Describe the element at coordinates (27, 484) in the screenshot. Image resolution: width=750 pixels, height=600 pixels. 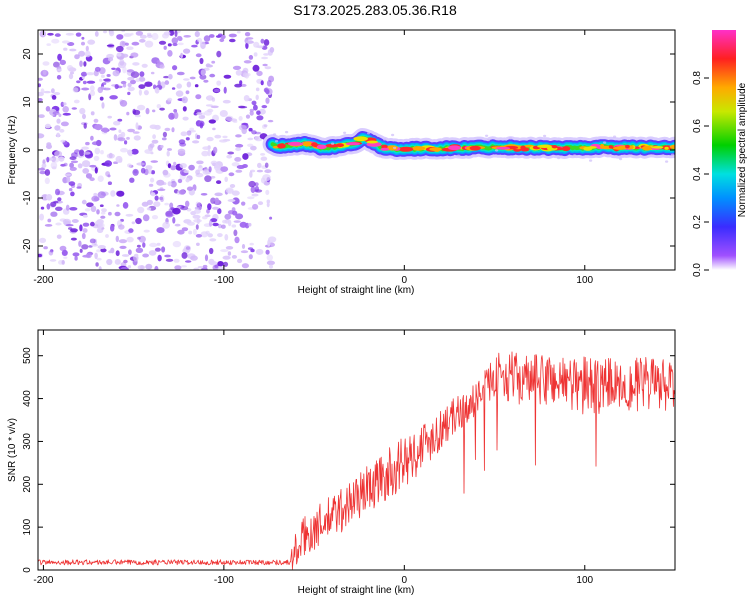
I see `y-tick-label: 200` at that location.